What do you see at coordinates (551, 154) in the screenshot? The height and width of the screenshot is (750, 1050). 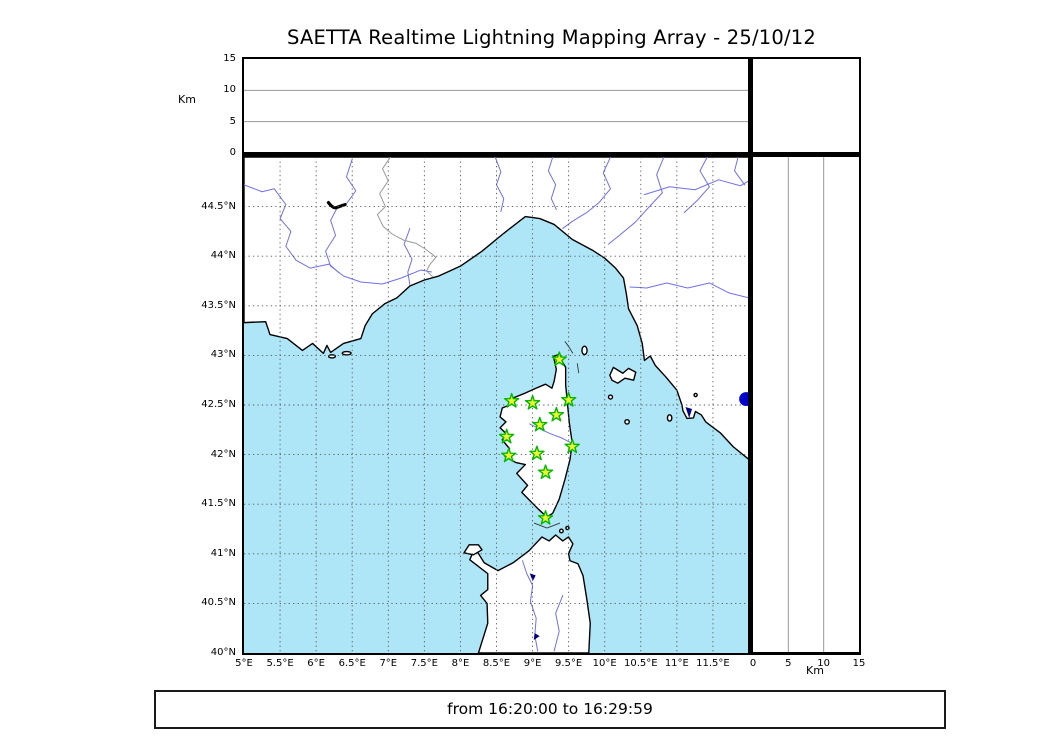 I see `thick-horizontal-divider` at bounding box center [551, 154].